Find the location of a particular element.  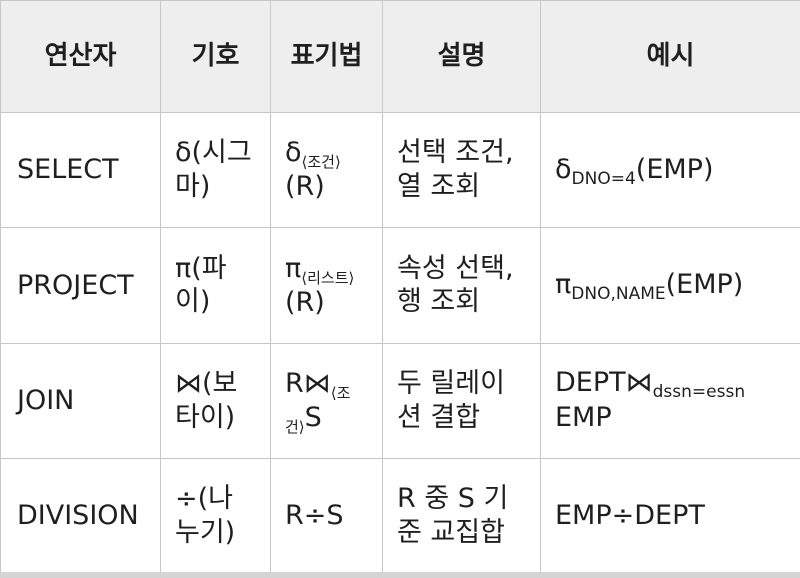

notation-cell: R⋈⟨조건⟩S is located at coordinates (326, 400).